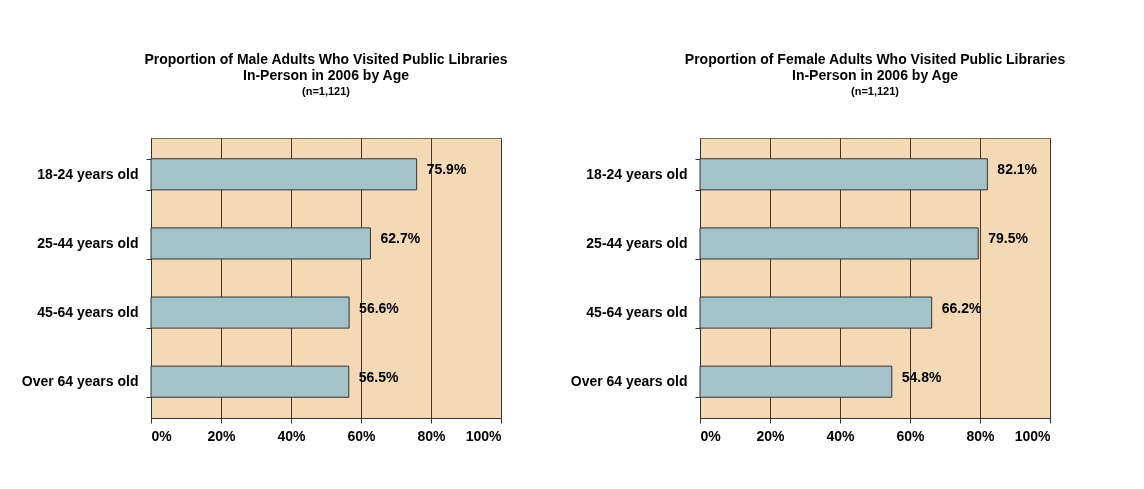 This screenshot has height=489, width=1144. What do you see at coordinates (875, 67) in the screenshot?
I see `chart-title: Proportion of Female Adults Who Visited Public Libraries In-Person in 2006 by Age` at bounding box center [875, 67].